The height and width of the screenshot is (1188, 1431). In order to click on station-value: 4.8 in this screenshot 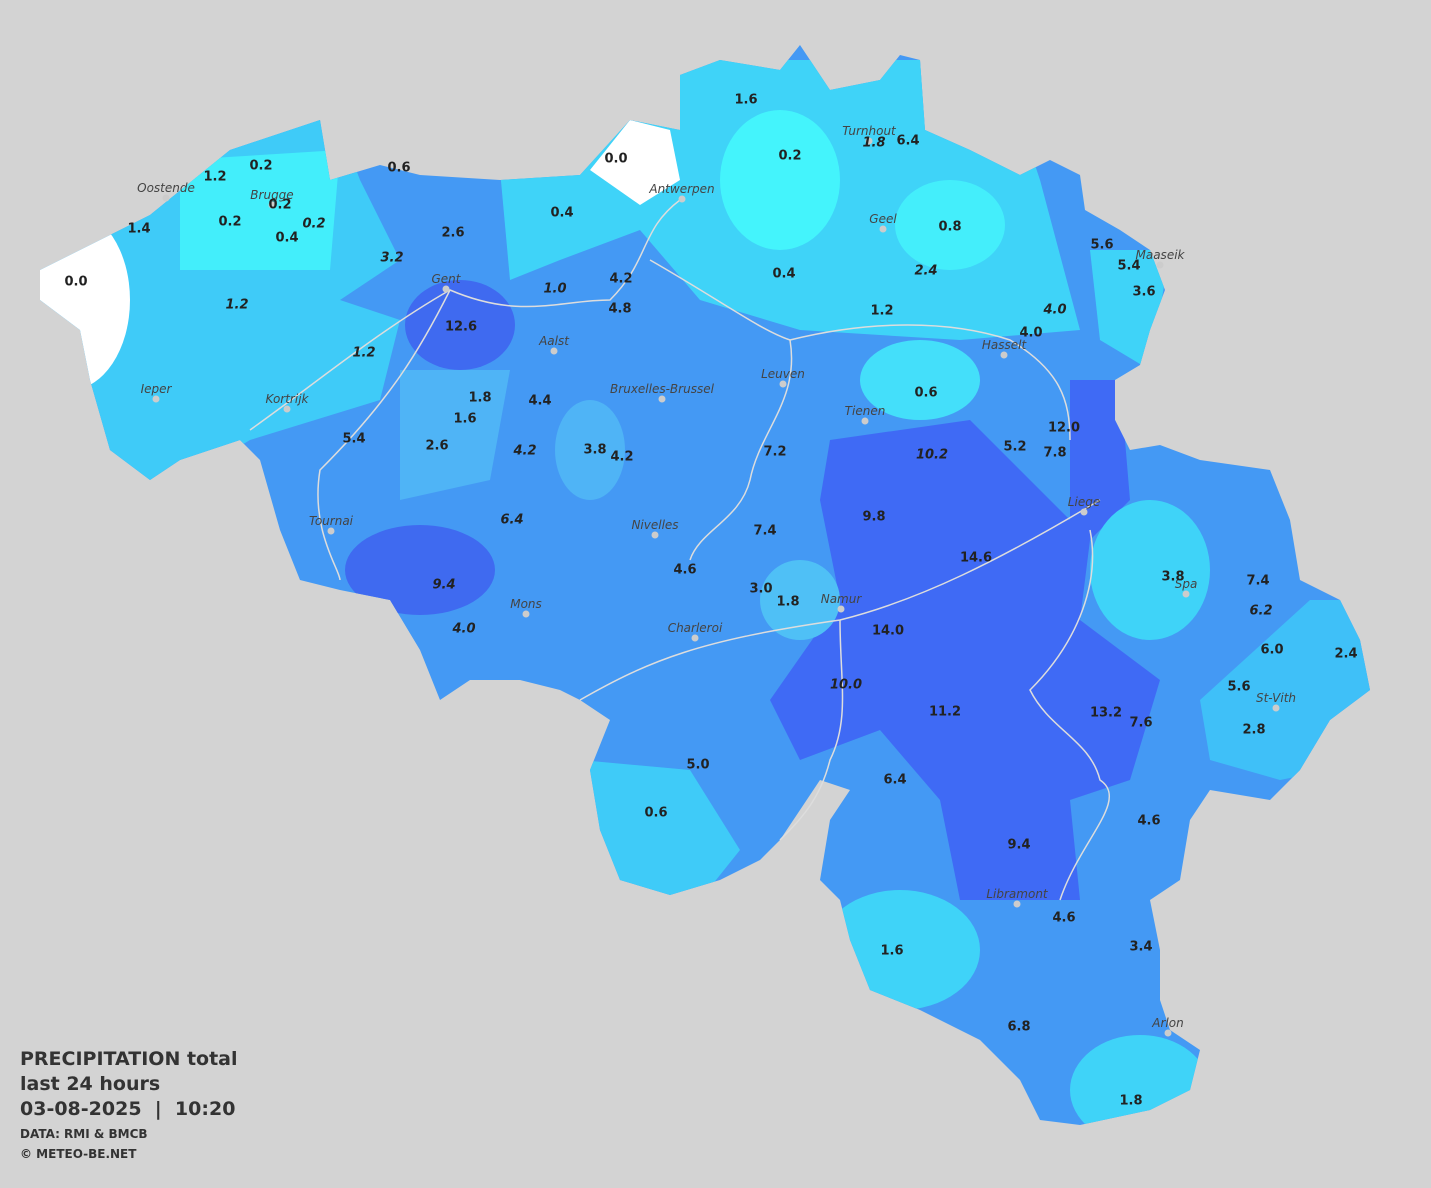, I will do `click(619, 309)`.